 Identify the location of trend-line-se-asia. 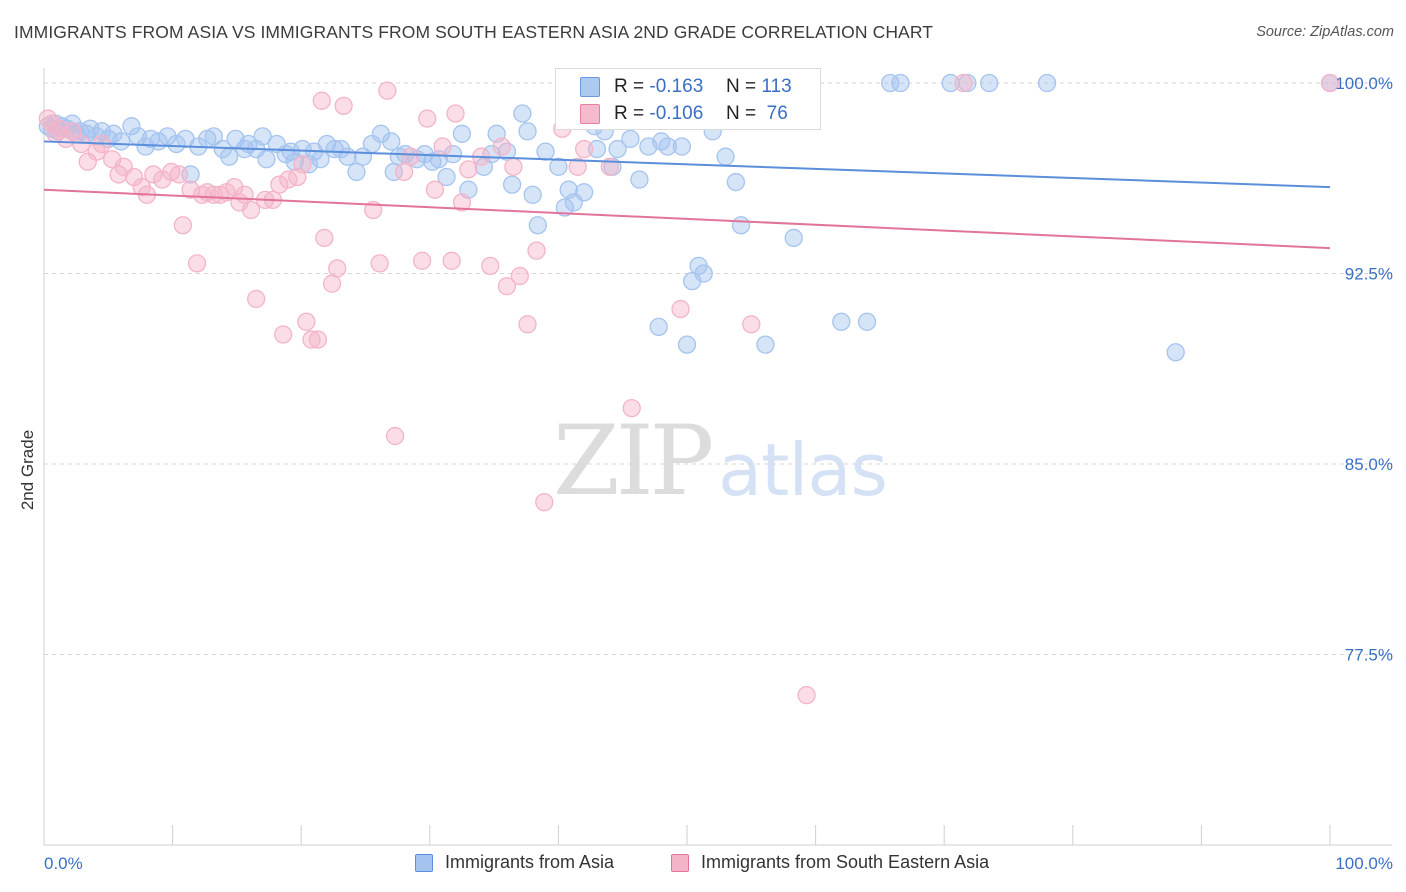
(687, 219).